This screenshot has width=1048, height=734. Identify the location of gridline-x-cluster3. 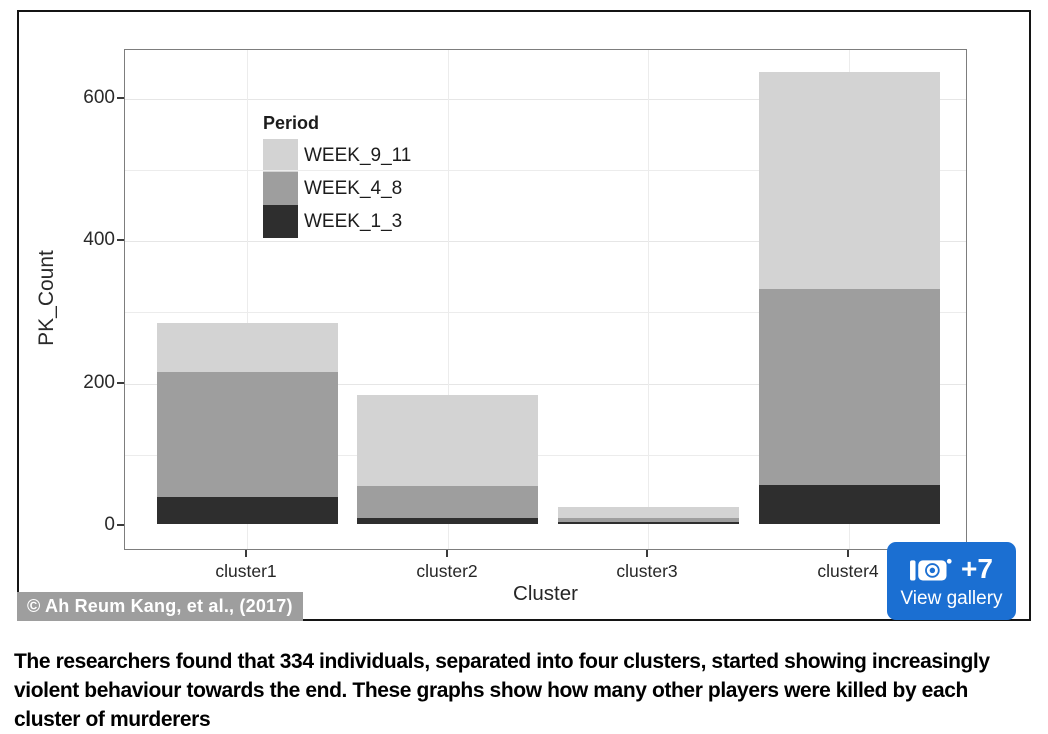
(648, 299).